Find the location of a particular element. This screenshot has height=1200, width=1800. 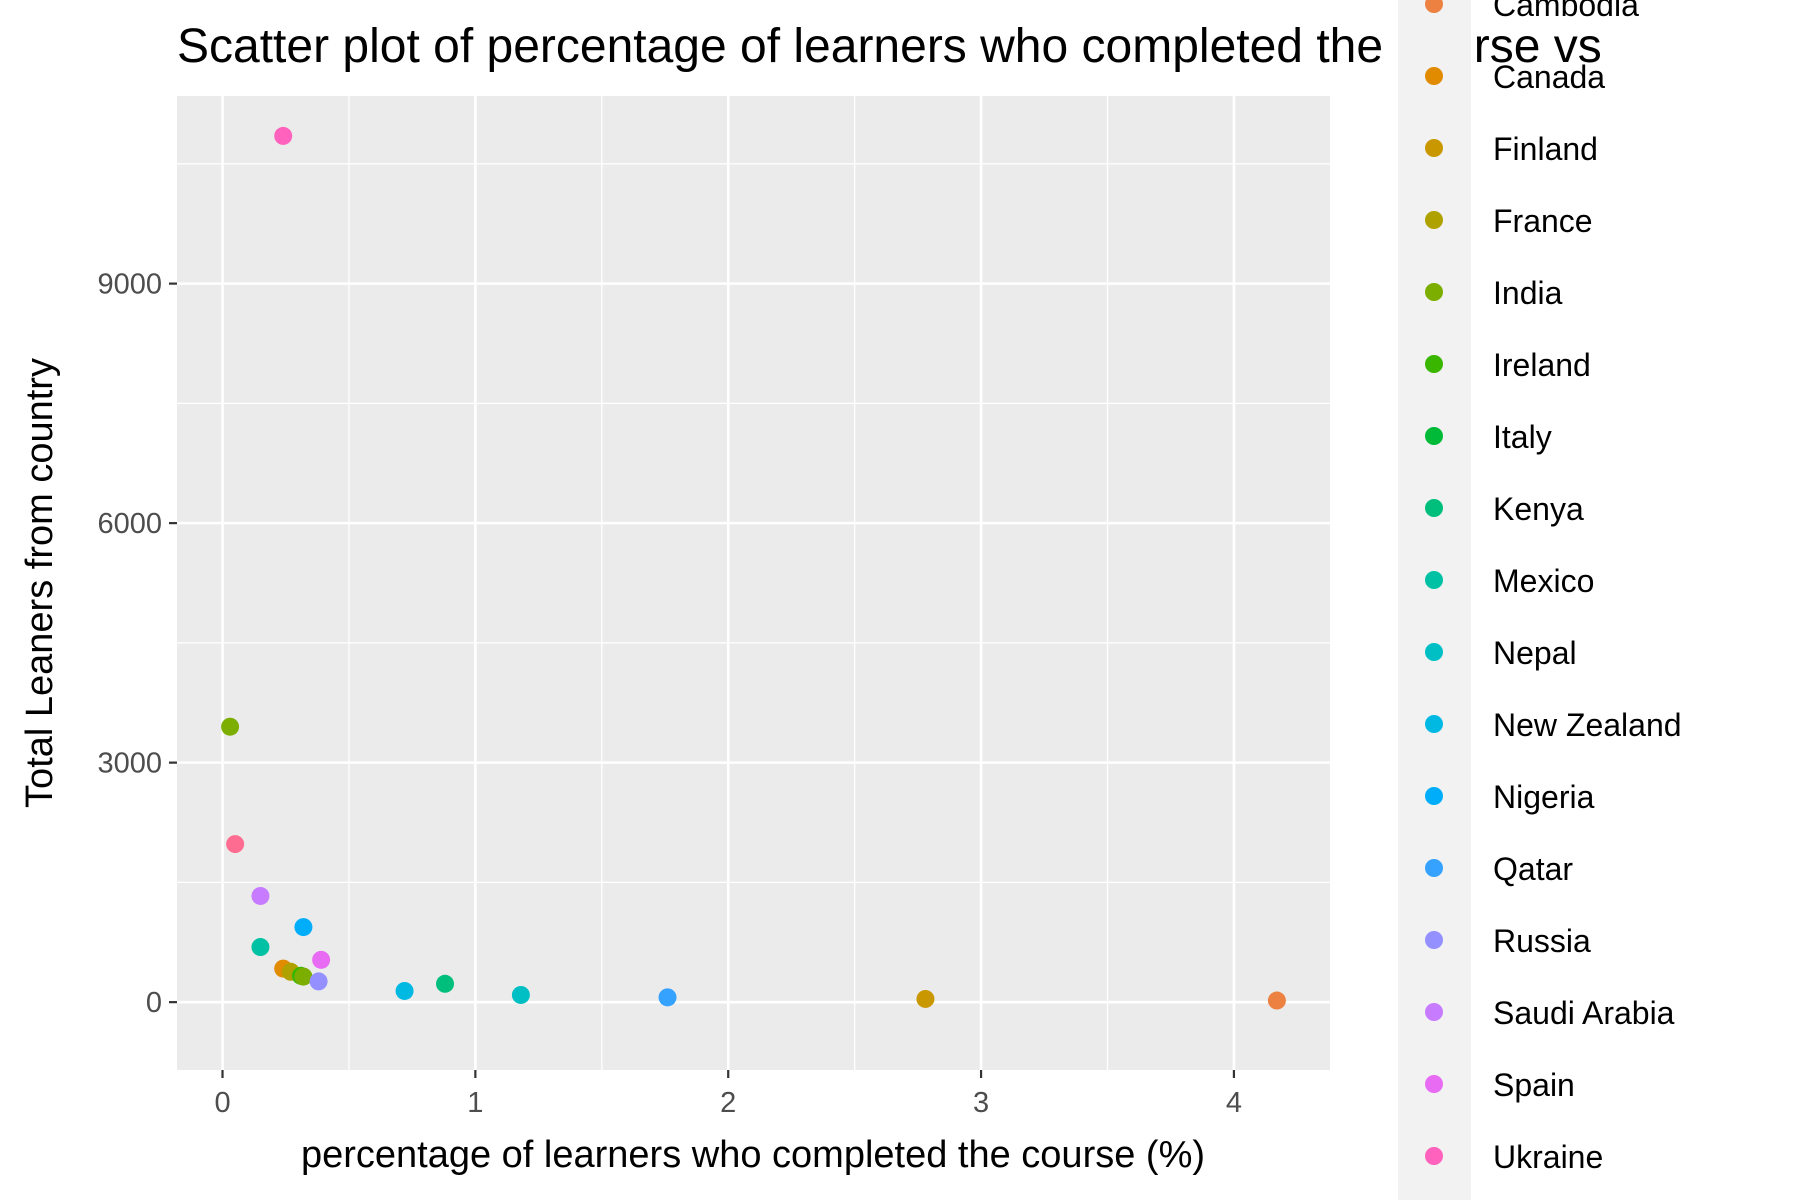

legend-label: Nepal is located at coordinates (1535, 653).